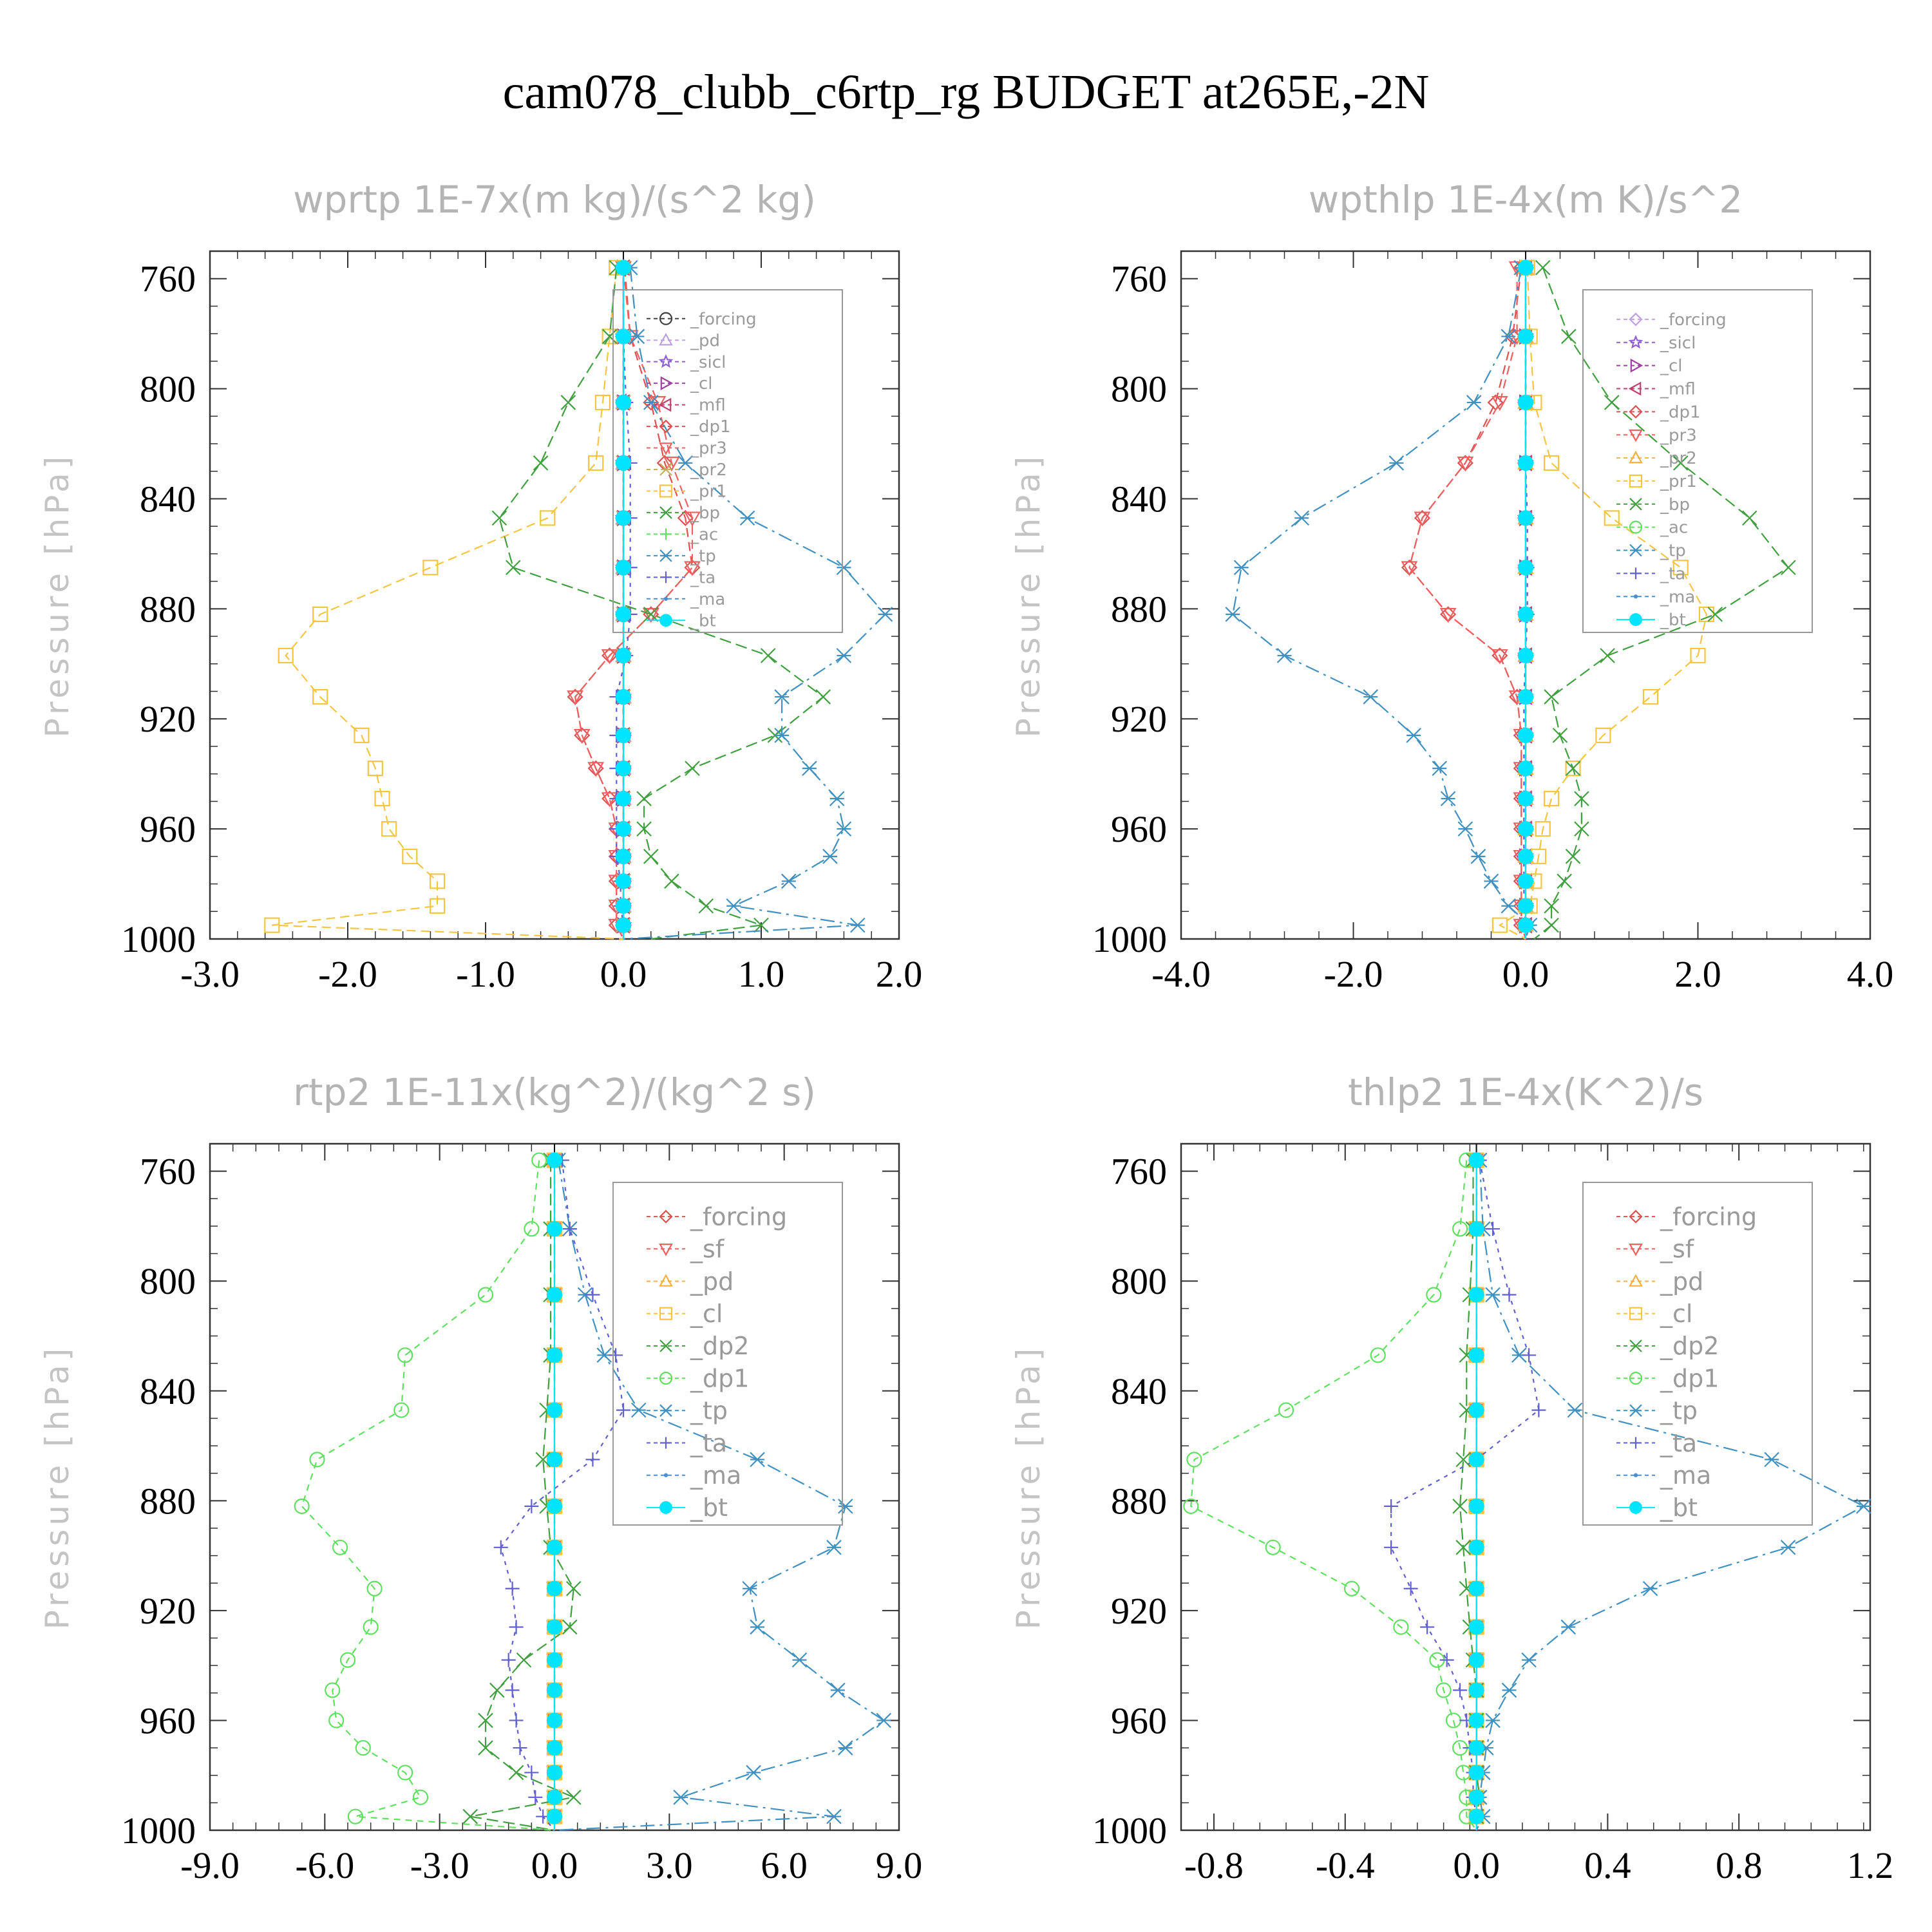 Image resolution: width=1932 pixels, height=1932 pixels. Describe the element at coordinates (669, 1865) in the screenshot. I see `x-tick-label: 3.0` at that location.